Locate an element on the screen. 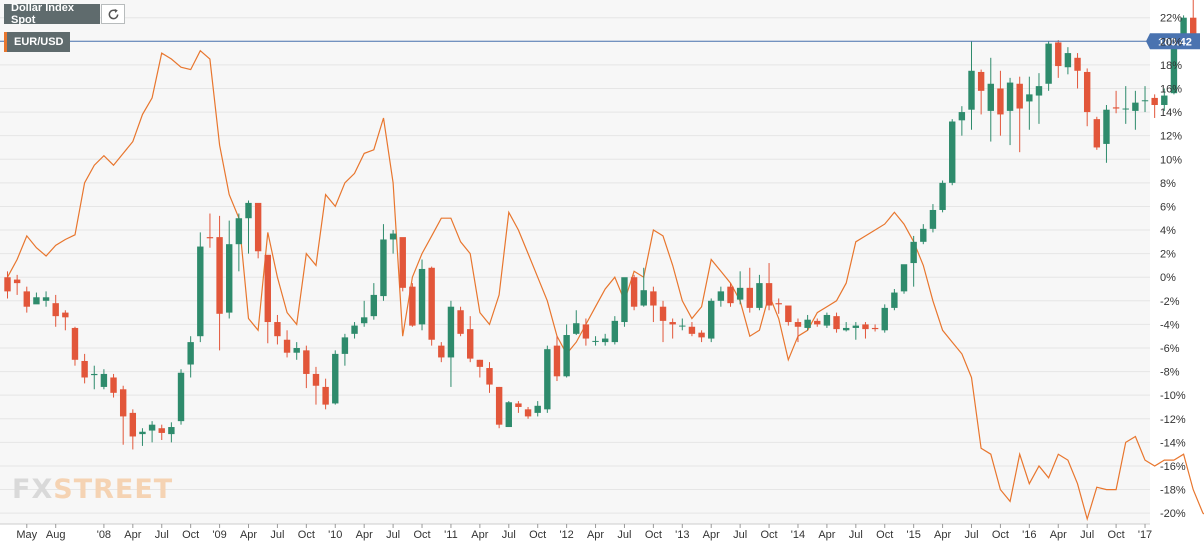 The image size is (1204, 554). x-tick-label: Aug is located at coordinates (56, 535).